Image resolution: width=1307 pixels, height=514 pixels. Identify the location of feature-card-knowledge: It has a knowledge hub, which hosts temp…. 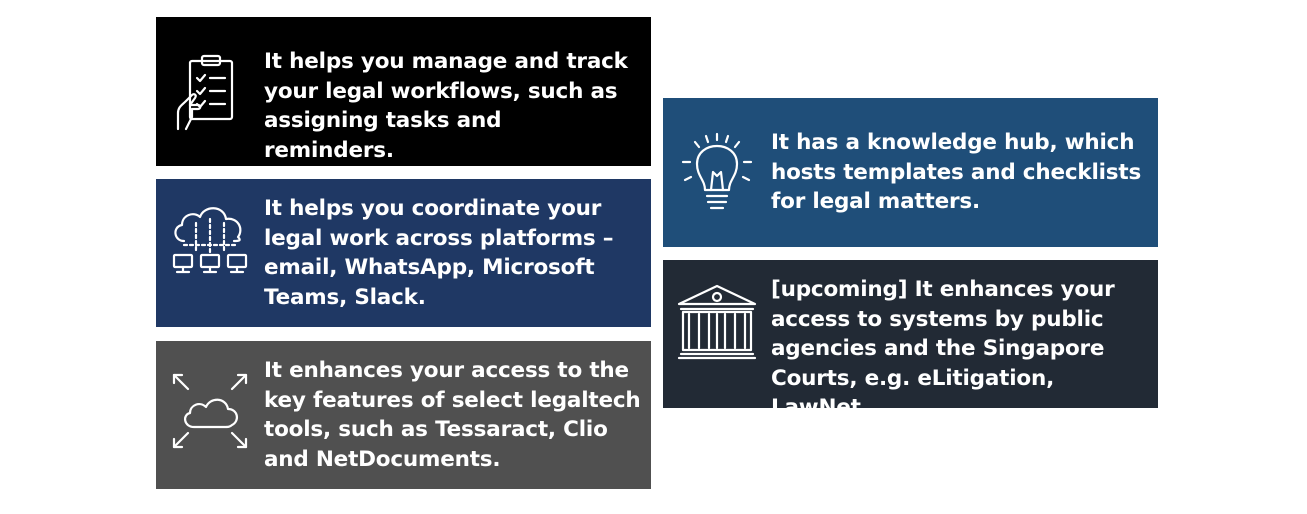
(910, 172).